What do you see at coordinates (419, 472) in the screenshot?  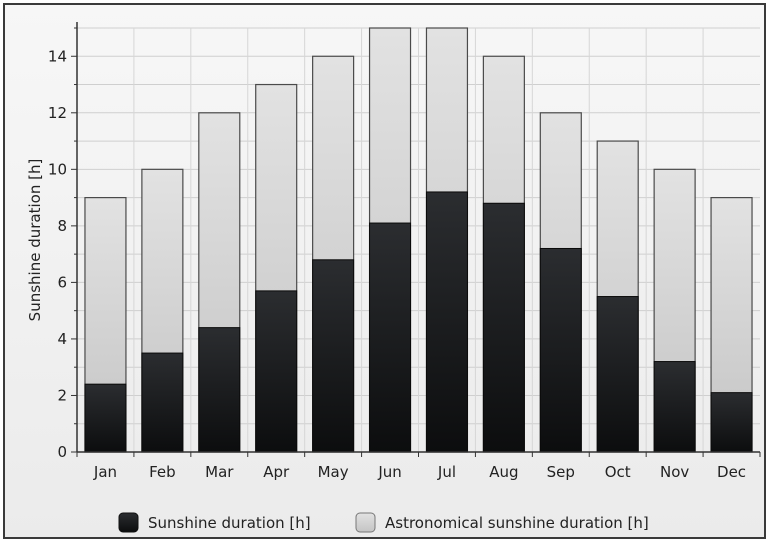 I see `x-tick-labels: Jan Feb Mar Apr May Jun Jul Aug Sep Oct Nov Dec` at bounding box center [419, 472].